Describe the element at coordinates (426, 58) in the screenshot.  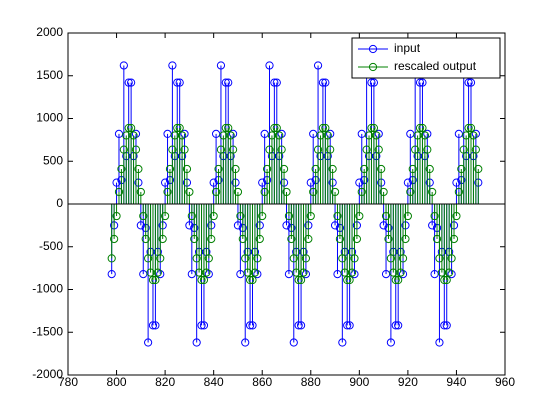
I see `legend-box` at that location.